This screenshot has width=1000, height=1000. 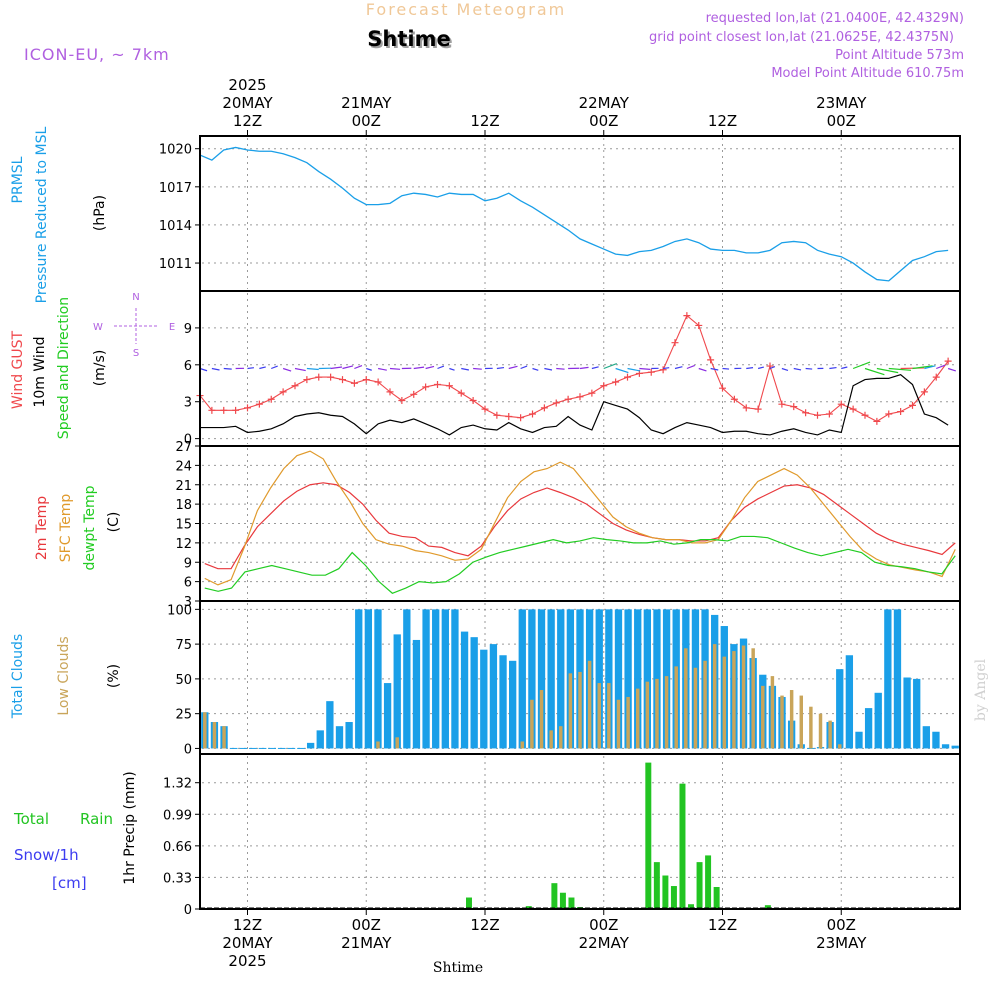 I want to click on wind-speed-line, so click(x=574, y=404).